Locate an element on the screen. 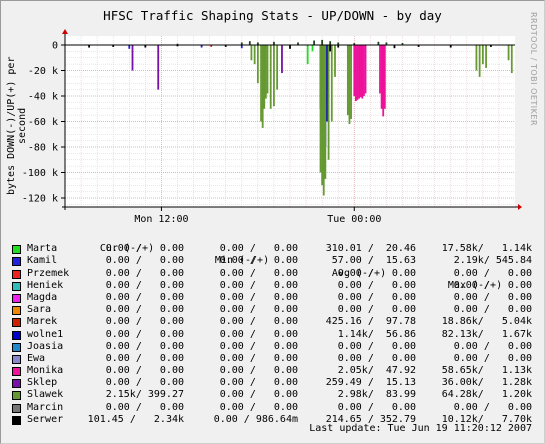 This screenshot has height=444, width=545. y-tick-label: -40 k is located at coordinates (43, 97).